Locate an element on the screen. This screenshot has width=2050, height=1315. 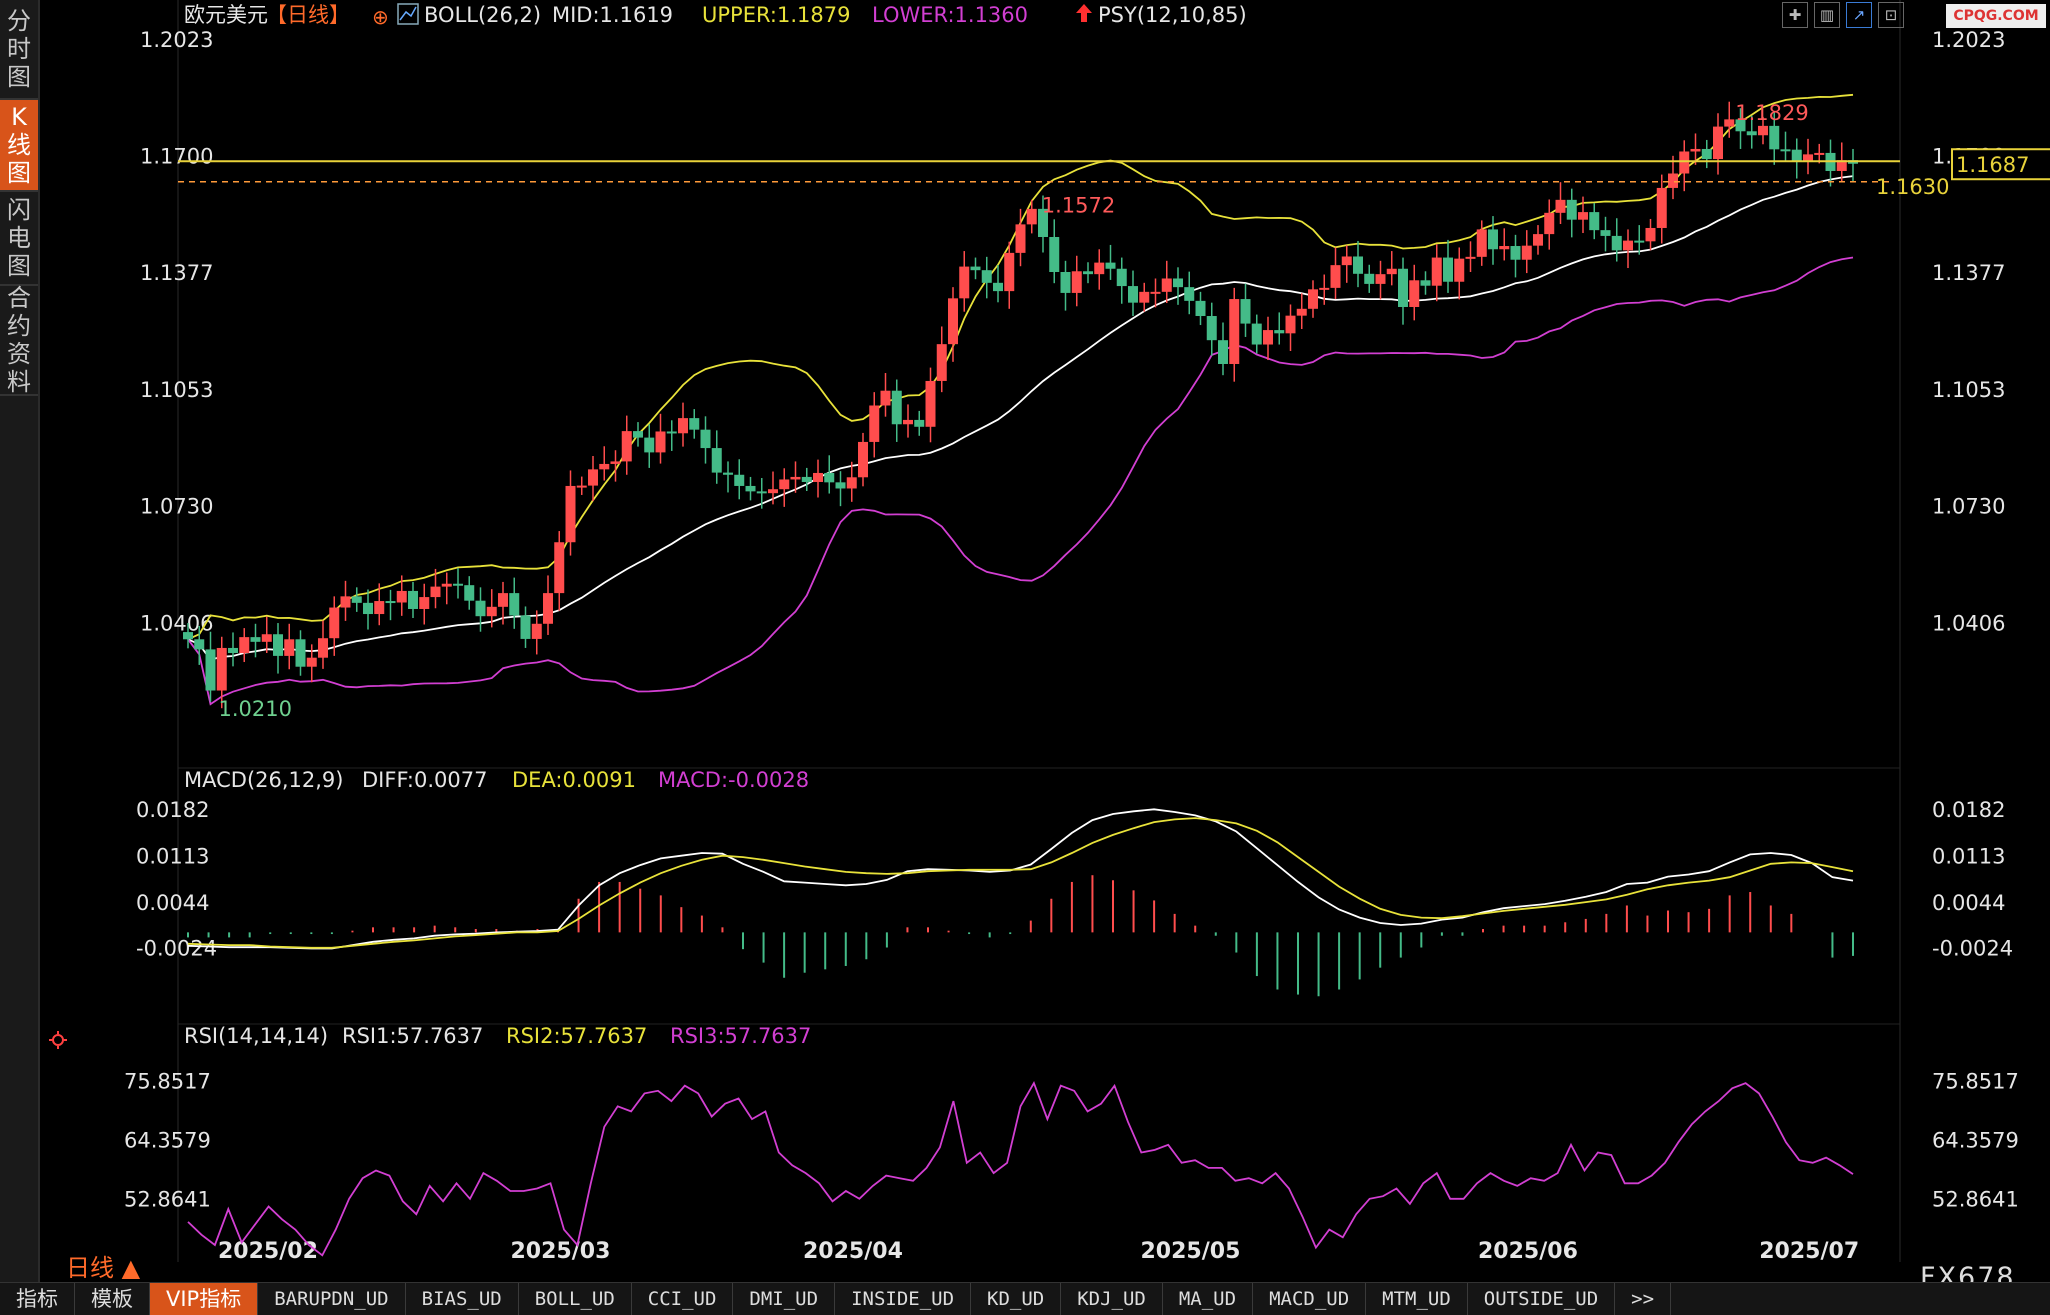
boll-chart-icon is located at coordinates (408, 14).